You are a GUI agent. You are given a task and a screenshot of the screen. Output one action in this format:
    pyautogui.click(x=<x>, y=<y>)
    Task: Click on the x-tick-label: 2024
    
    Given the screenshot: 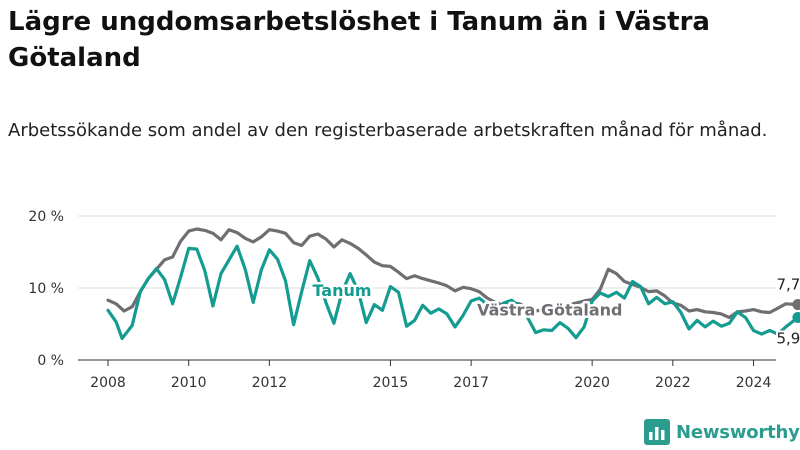 What is the action you would take?
    pyautogui.click(x=754, y=383)
    